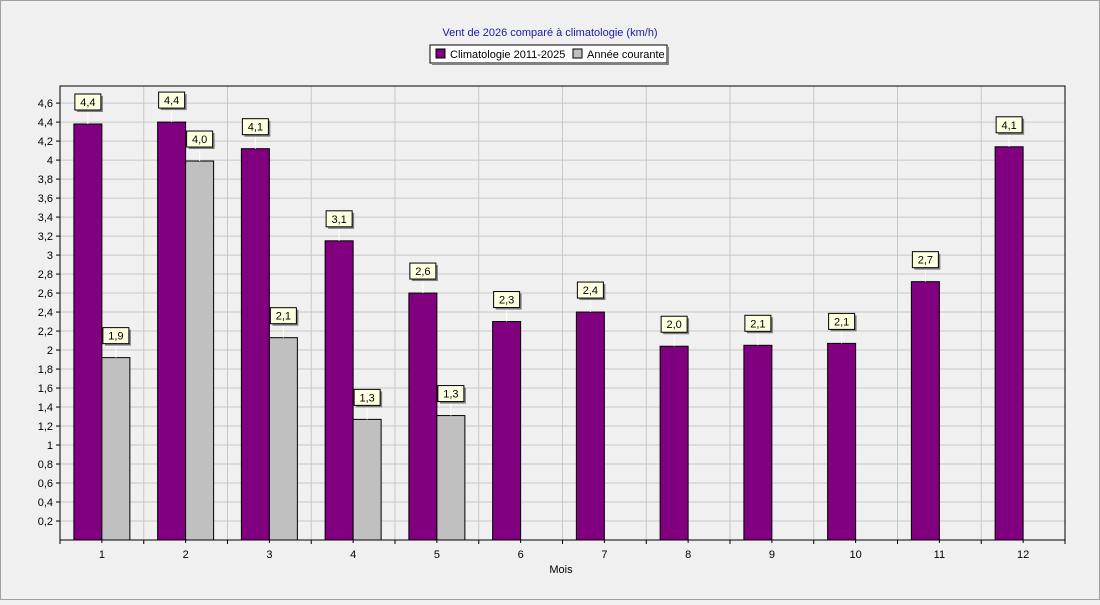 This screenshot has height=605, width=1100. I want to click on y-tick-label: 3,6, so click(45, 199).